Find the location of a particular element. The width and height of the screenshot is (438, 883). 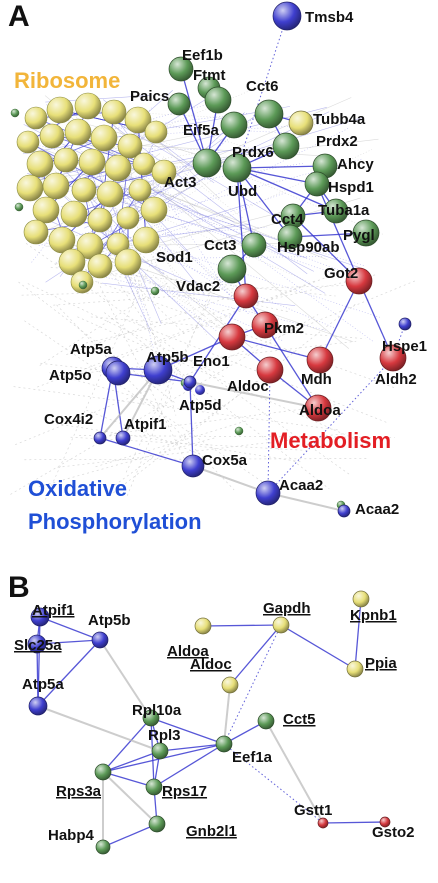

panel-a-node-eif5a is located at coordinates (234, 125).